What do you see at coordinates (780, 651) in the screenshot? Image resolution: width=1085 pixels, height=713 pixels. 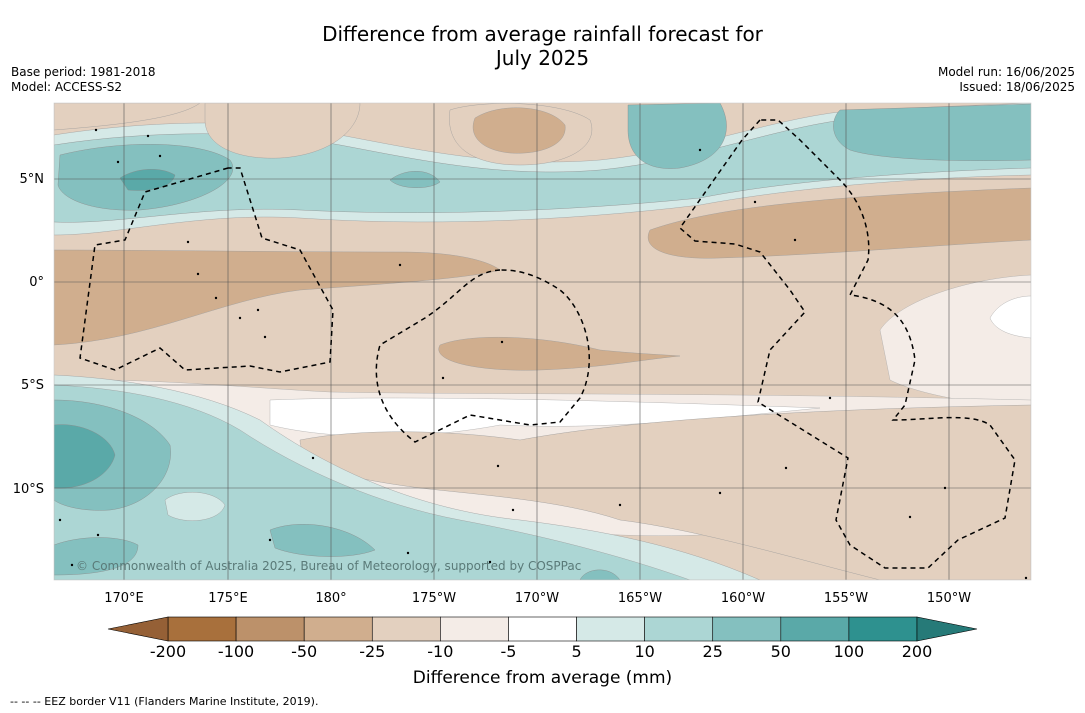 I see `colorbar-tick-label: 50` at bounding box center [780, 651].